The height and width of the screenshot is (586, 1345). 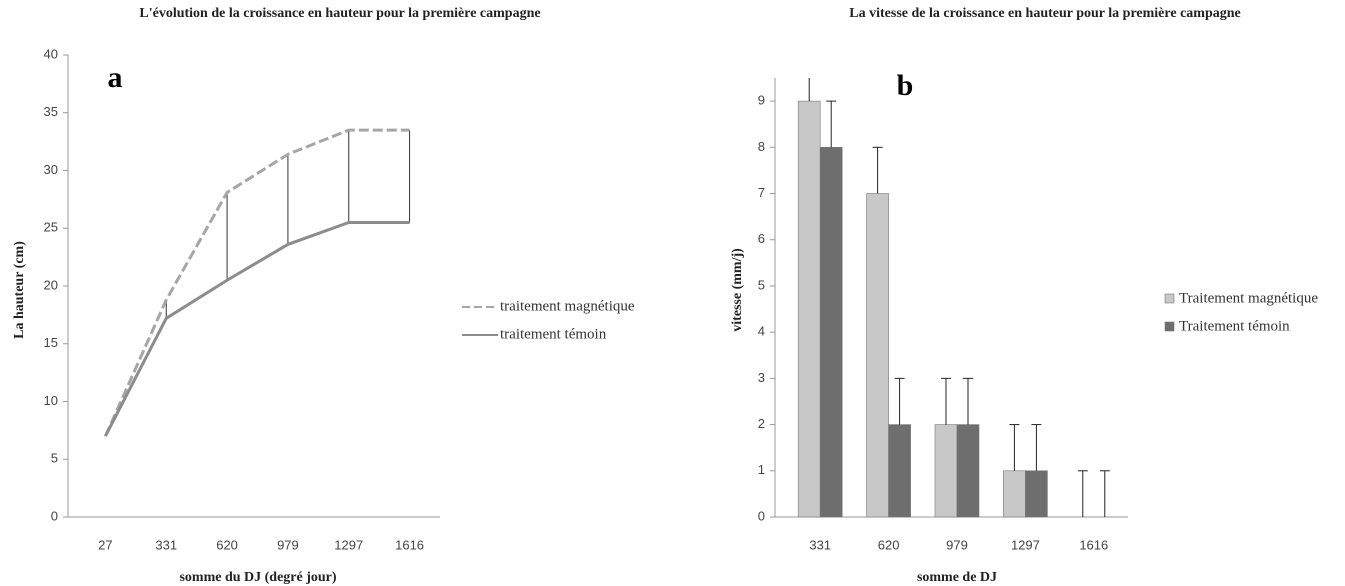 What do you see at coordinates (567, 306) in the screenshot?
I see `legend-label: traitement magnétique` at bounding box center [567, 306].